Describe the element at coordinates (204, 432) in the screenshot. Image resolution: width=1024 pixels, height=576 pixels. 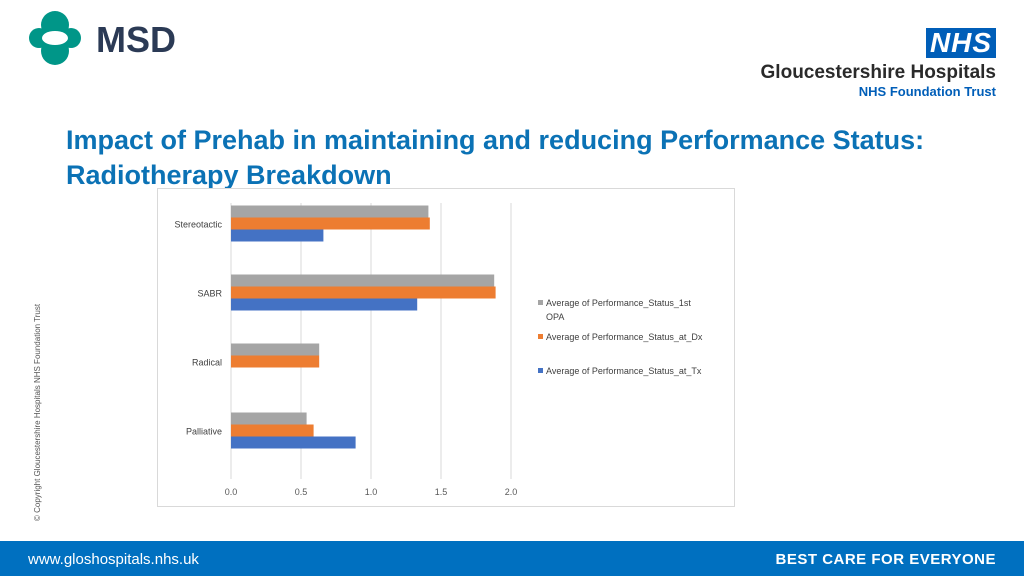
I see `category-label: Palliative` at that location.